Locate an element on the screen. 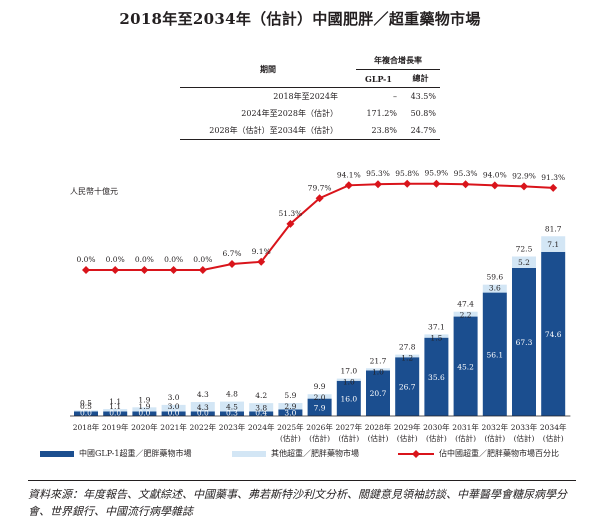 Image resolution: width=600 pixels, height=524 pixels. data-label-other: 0.5 is located at coordinates (86, 406).